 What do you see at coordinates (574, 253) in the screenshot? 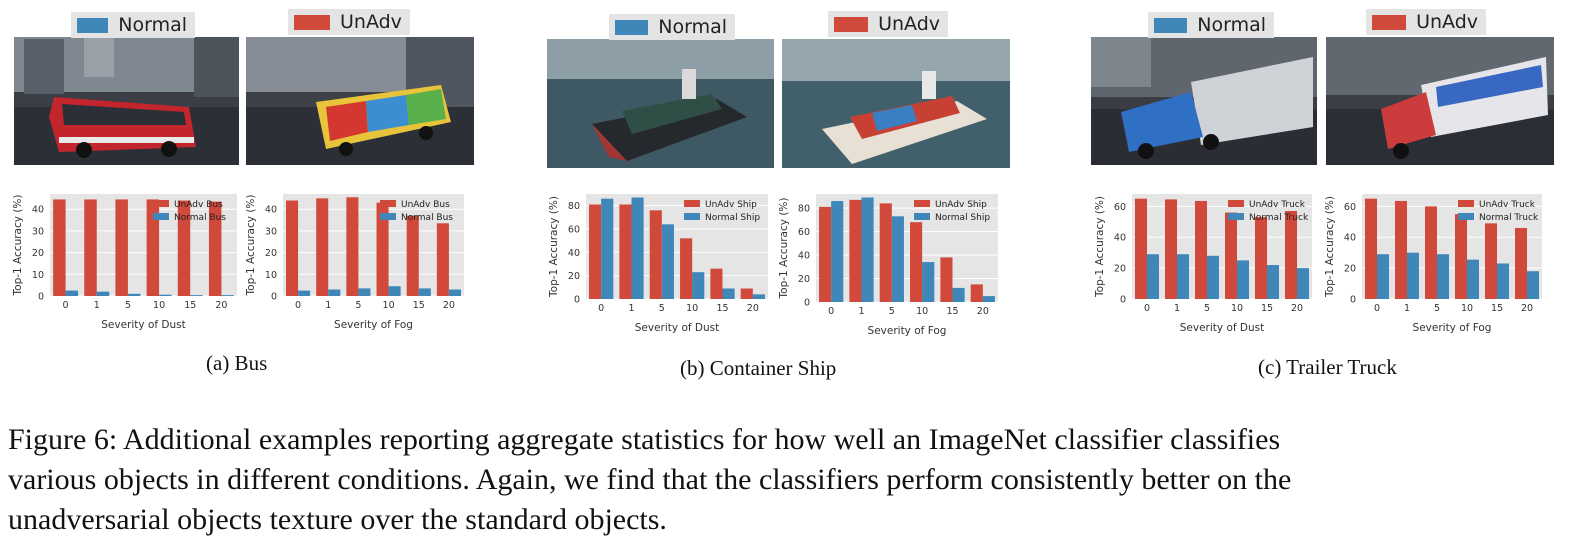
I see `y-tick-label: 40` at bounding box center [574, 253].